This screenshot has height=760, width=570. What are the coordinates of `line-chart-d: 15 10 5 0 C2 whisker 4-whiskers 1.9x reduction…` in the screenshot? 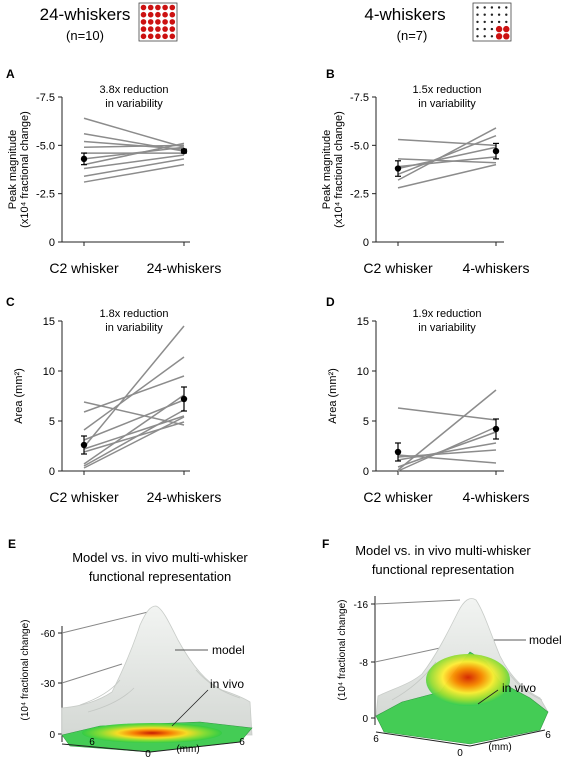 It's located at (428, 406).